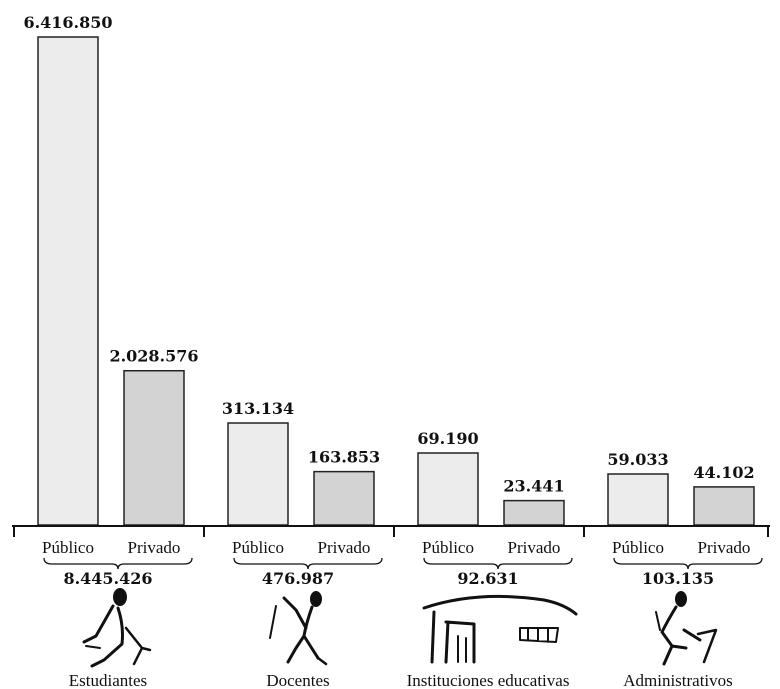 Image resolution: width=780 pixels, height=689 pixels. What do you see at coordinates (637, 459) in the screenshot?
I see `data-label: 59.033` at bounding box center [637, 459].